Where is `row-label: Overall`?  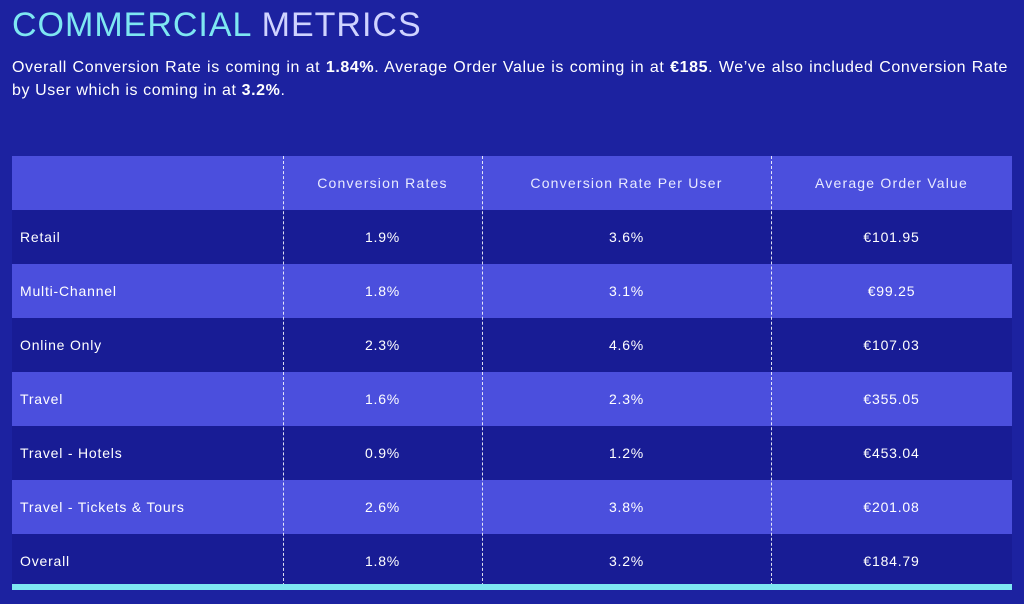 row-label: Overall is located at coordinates (45, 561).